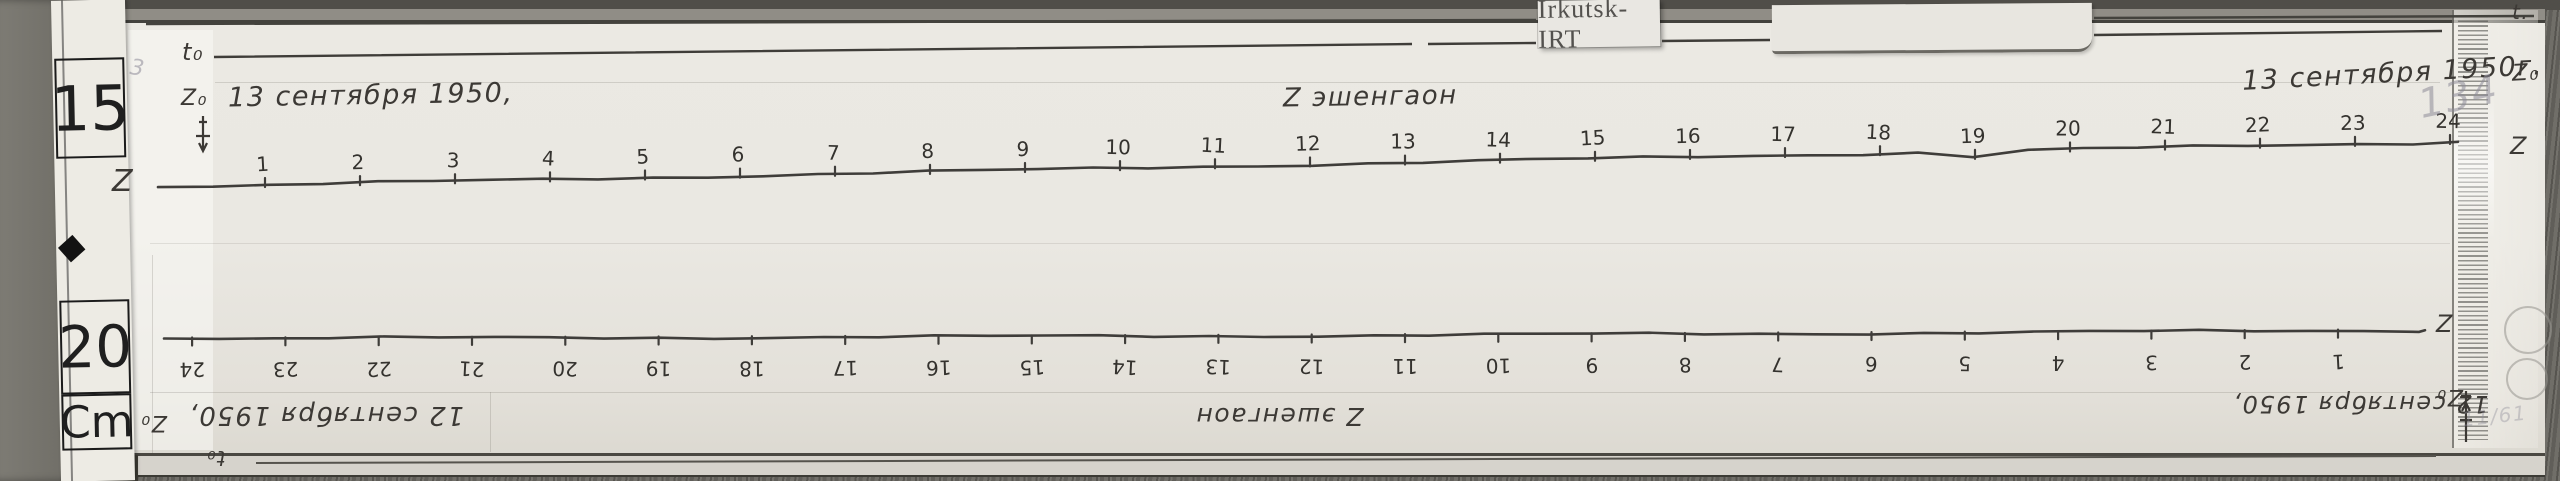 The width and height of the screenshot is (2560, 481). I want to click on lower-trace-label-right: Z, so click(2445, 324).